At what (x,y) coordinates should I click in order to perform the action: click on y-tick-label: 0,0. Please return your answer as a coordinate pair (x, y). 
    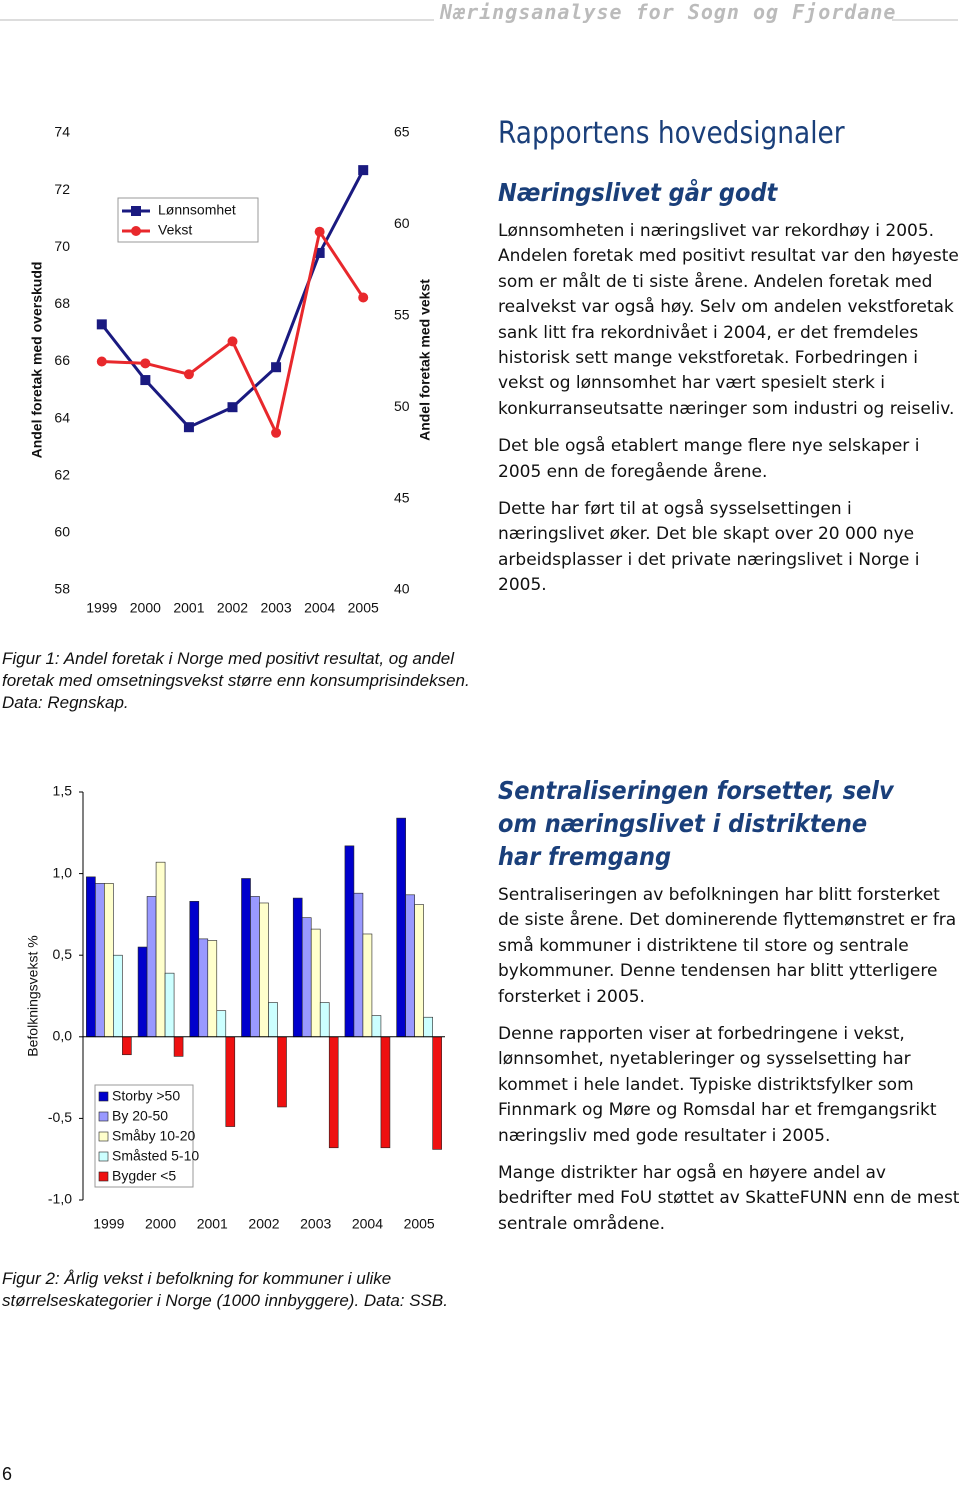
    Looking at the image, I should click on (63, 1036).